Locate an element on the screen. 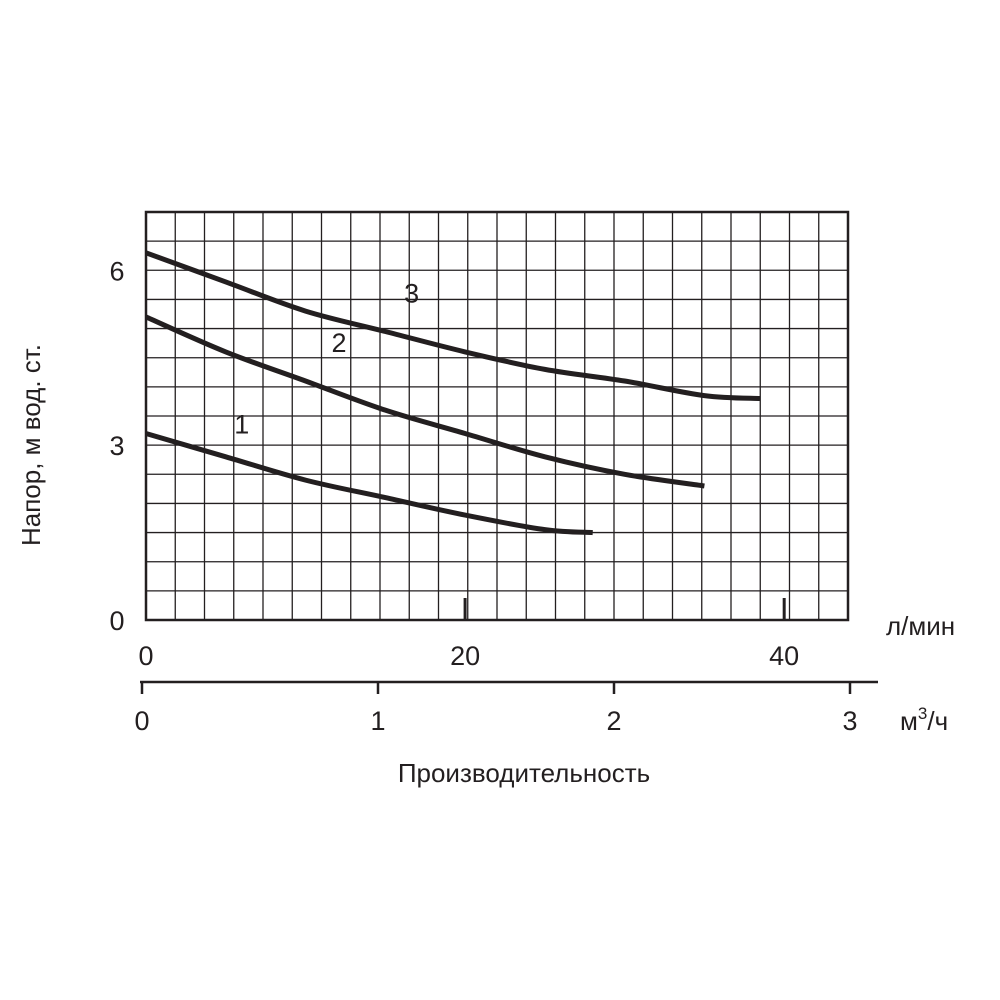  x-tick-label: 0 is located at coordinates (145, 656).